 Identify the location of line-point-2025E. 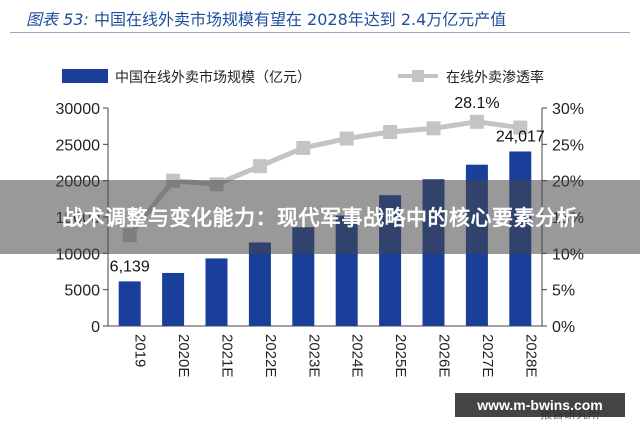
(390, 131).